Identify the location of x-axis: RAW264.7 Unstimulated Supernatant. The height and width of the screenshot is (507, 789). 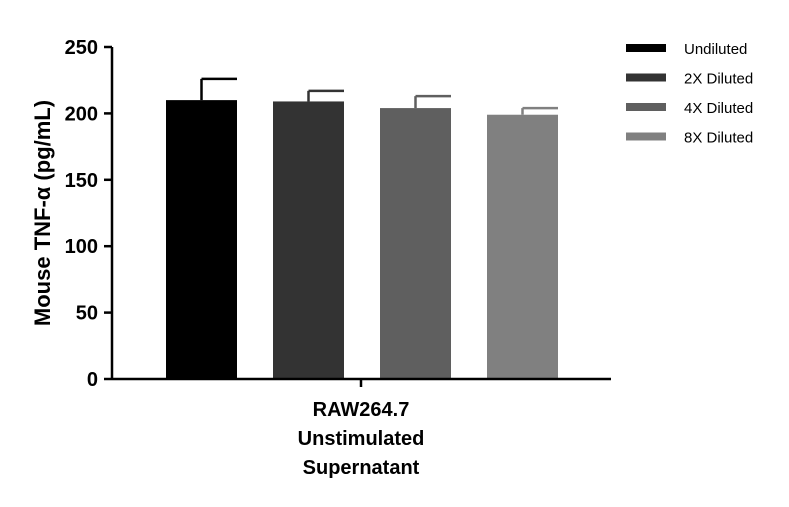
(361, 428).